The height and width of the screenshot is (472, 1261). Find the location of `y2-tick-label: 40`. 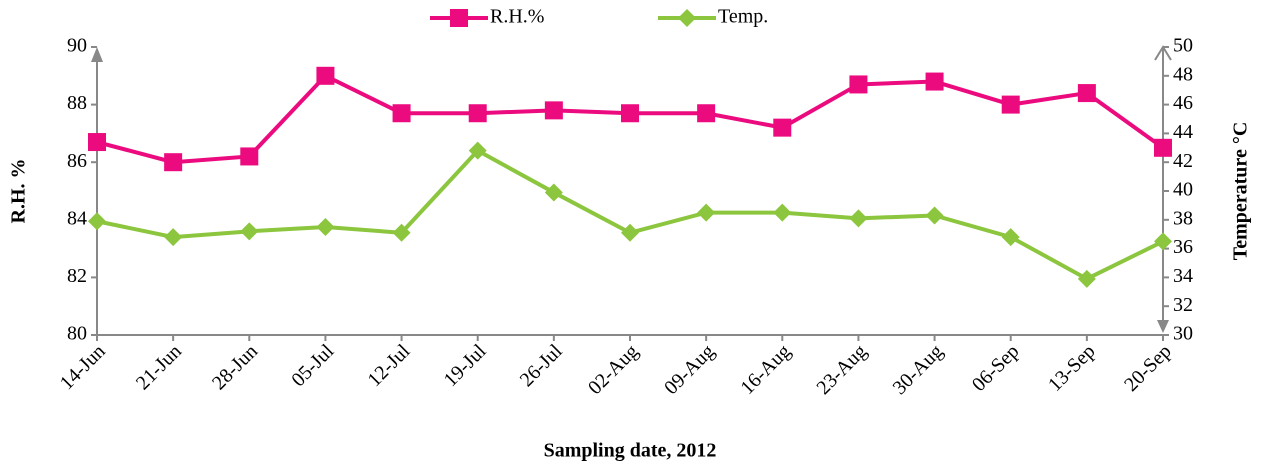

y2-tick-label: 40 is located at coordinates (1183, 190).